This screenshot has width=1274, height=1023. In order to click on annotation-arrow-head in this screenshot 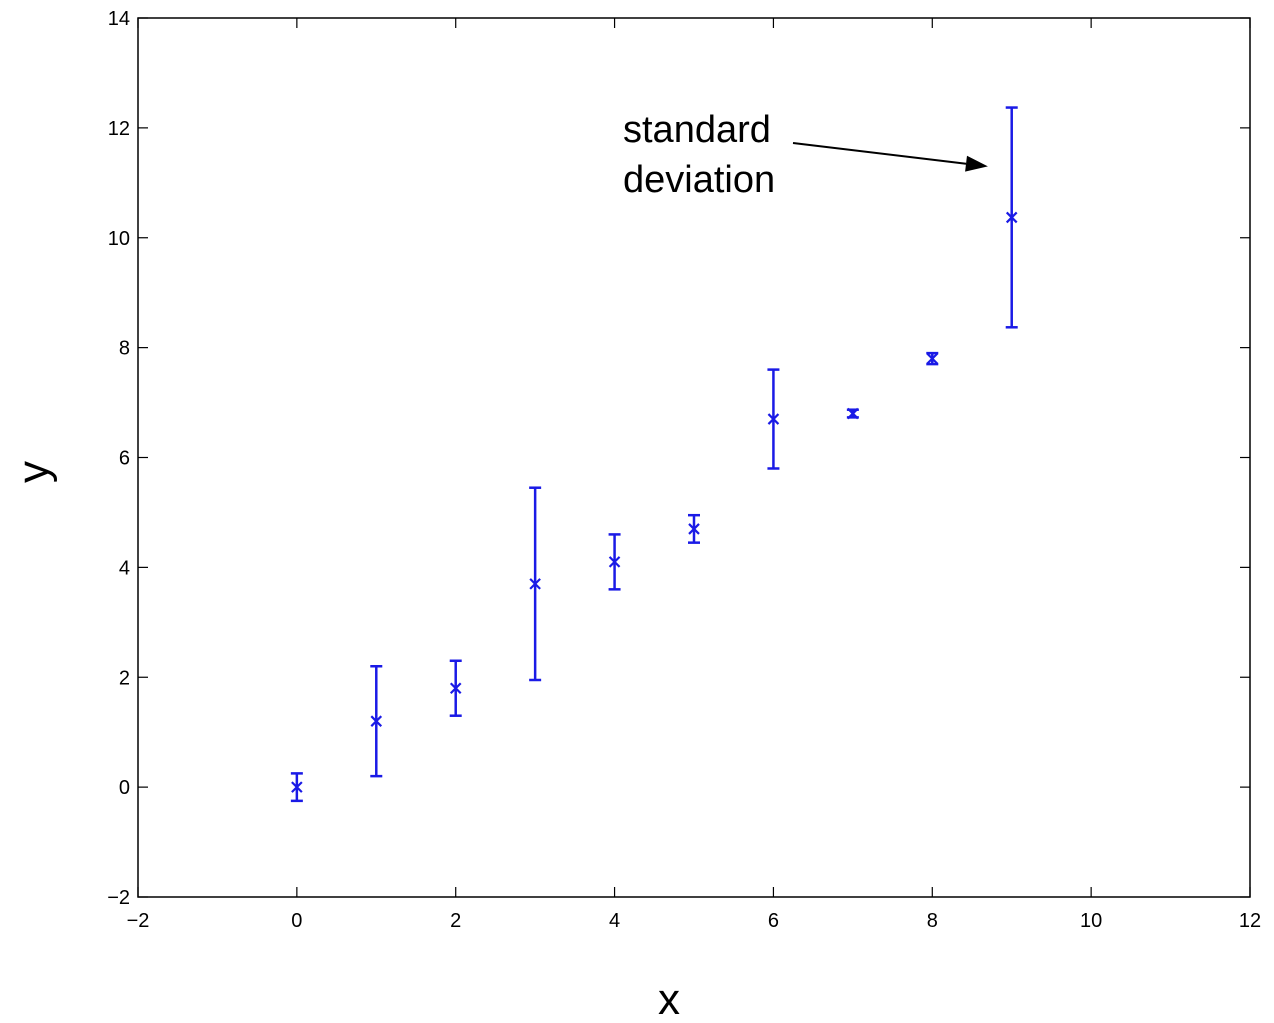, I will do `click(976, 163)`.